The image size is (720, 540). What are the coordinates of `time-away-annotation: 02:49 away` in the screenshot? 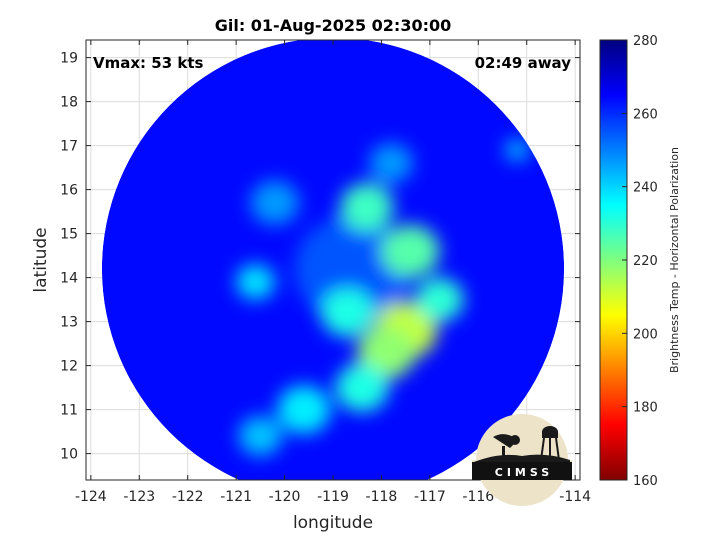 It's located at (523, 63).